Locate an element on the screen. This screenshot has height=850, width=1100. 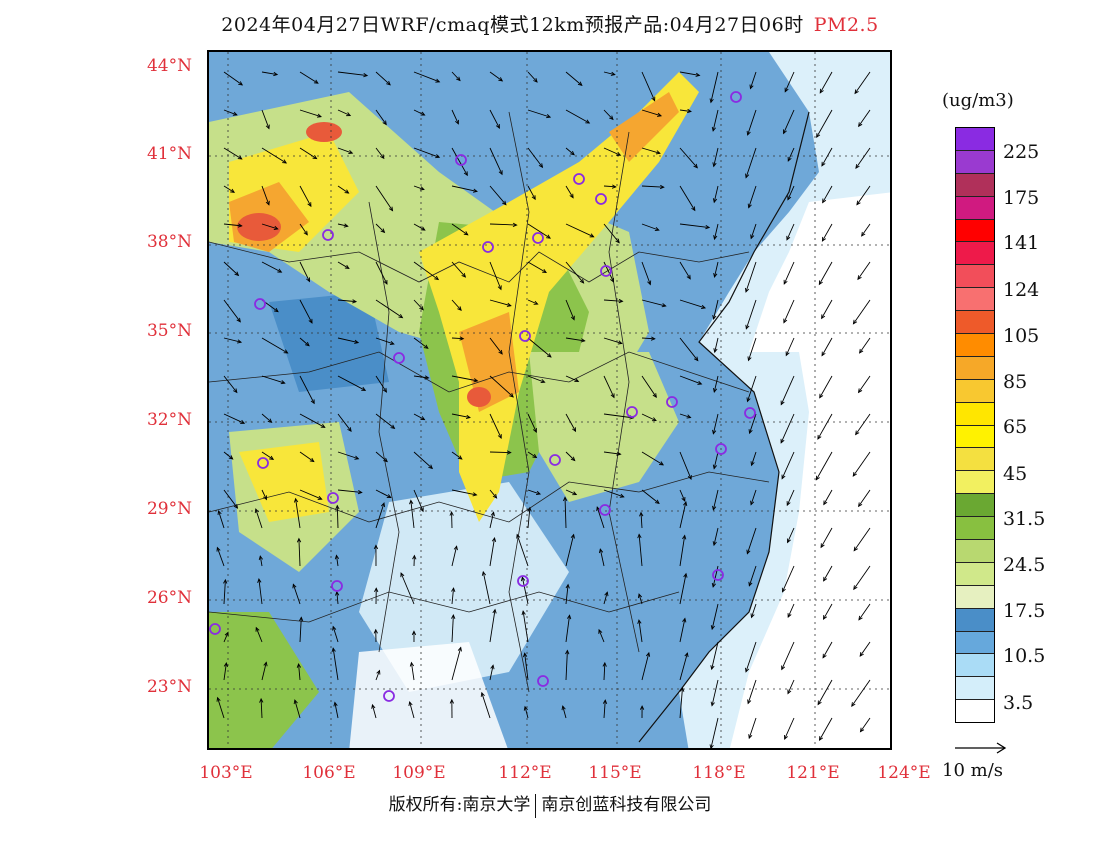
lat-label: 29°N is located at coordinates (169, 509).